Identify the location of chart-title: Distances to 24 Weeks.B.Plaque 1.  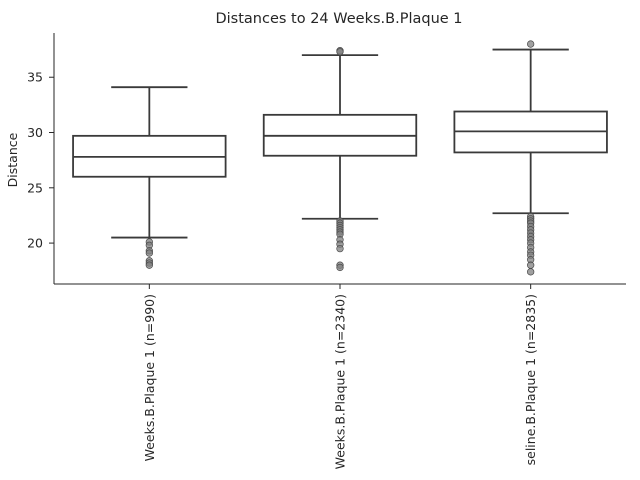
(338, 19).